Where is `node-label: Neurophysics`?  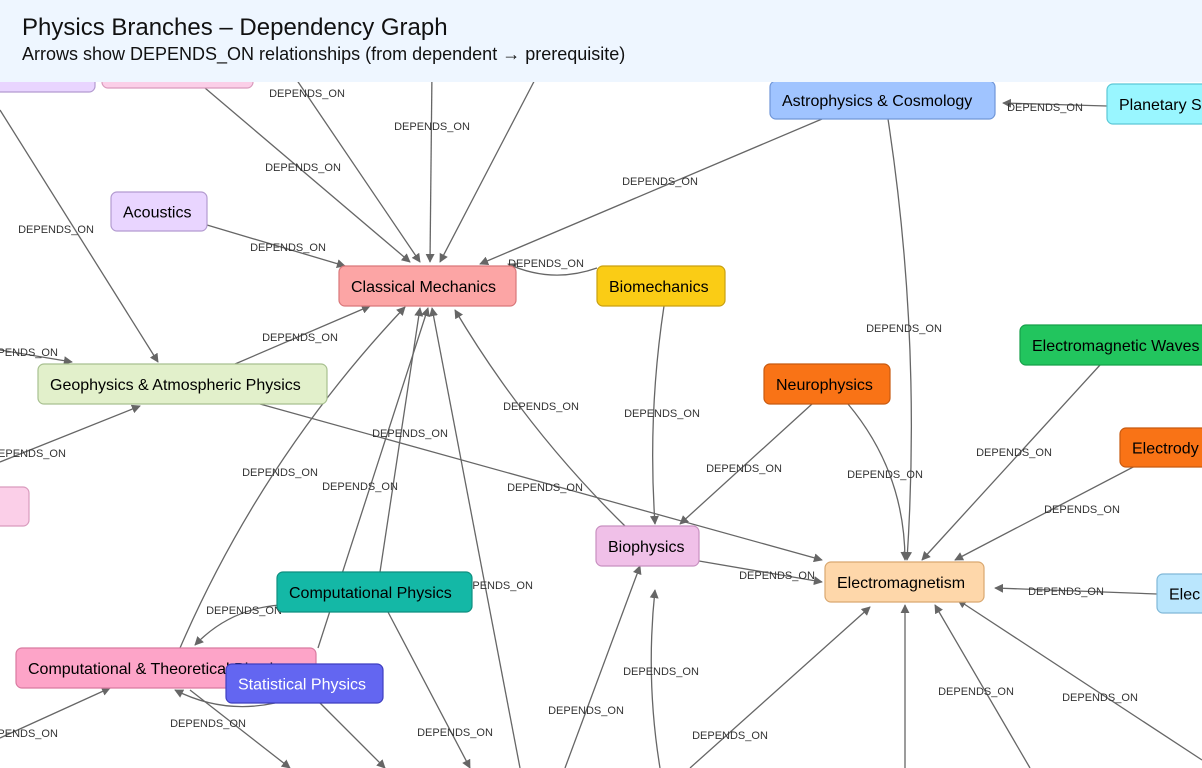
node-label: Neurophysics is located at coordinates (824, 385).